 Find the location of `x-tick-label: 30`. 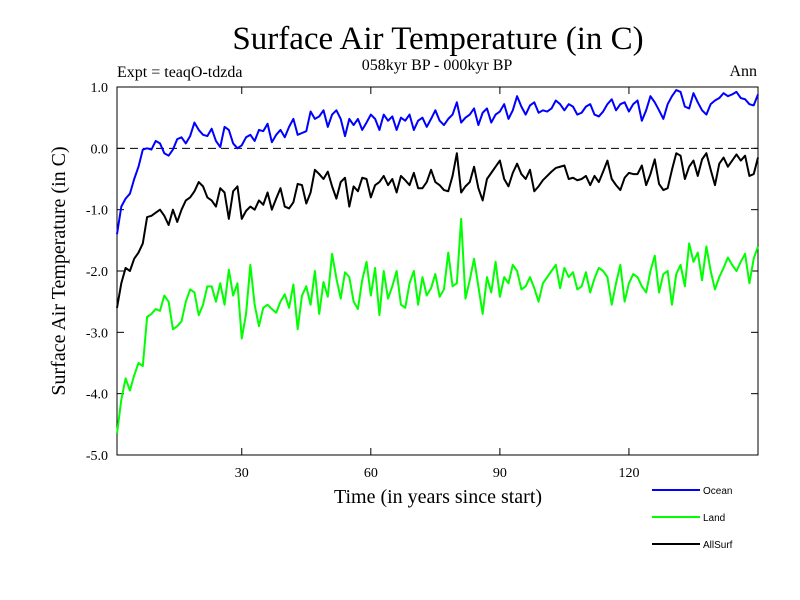

x-tick-label: 30 is located at coordinates (242, 473).